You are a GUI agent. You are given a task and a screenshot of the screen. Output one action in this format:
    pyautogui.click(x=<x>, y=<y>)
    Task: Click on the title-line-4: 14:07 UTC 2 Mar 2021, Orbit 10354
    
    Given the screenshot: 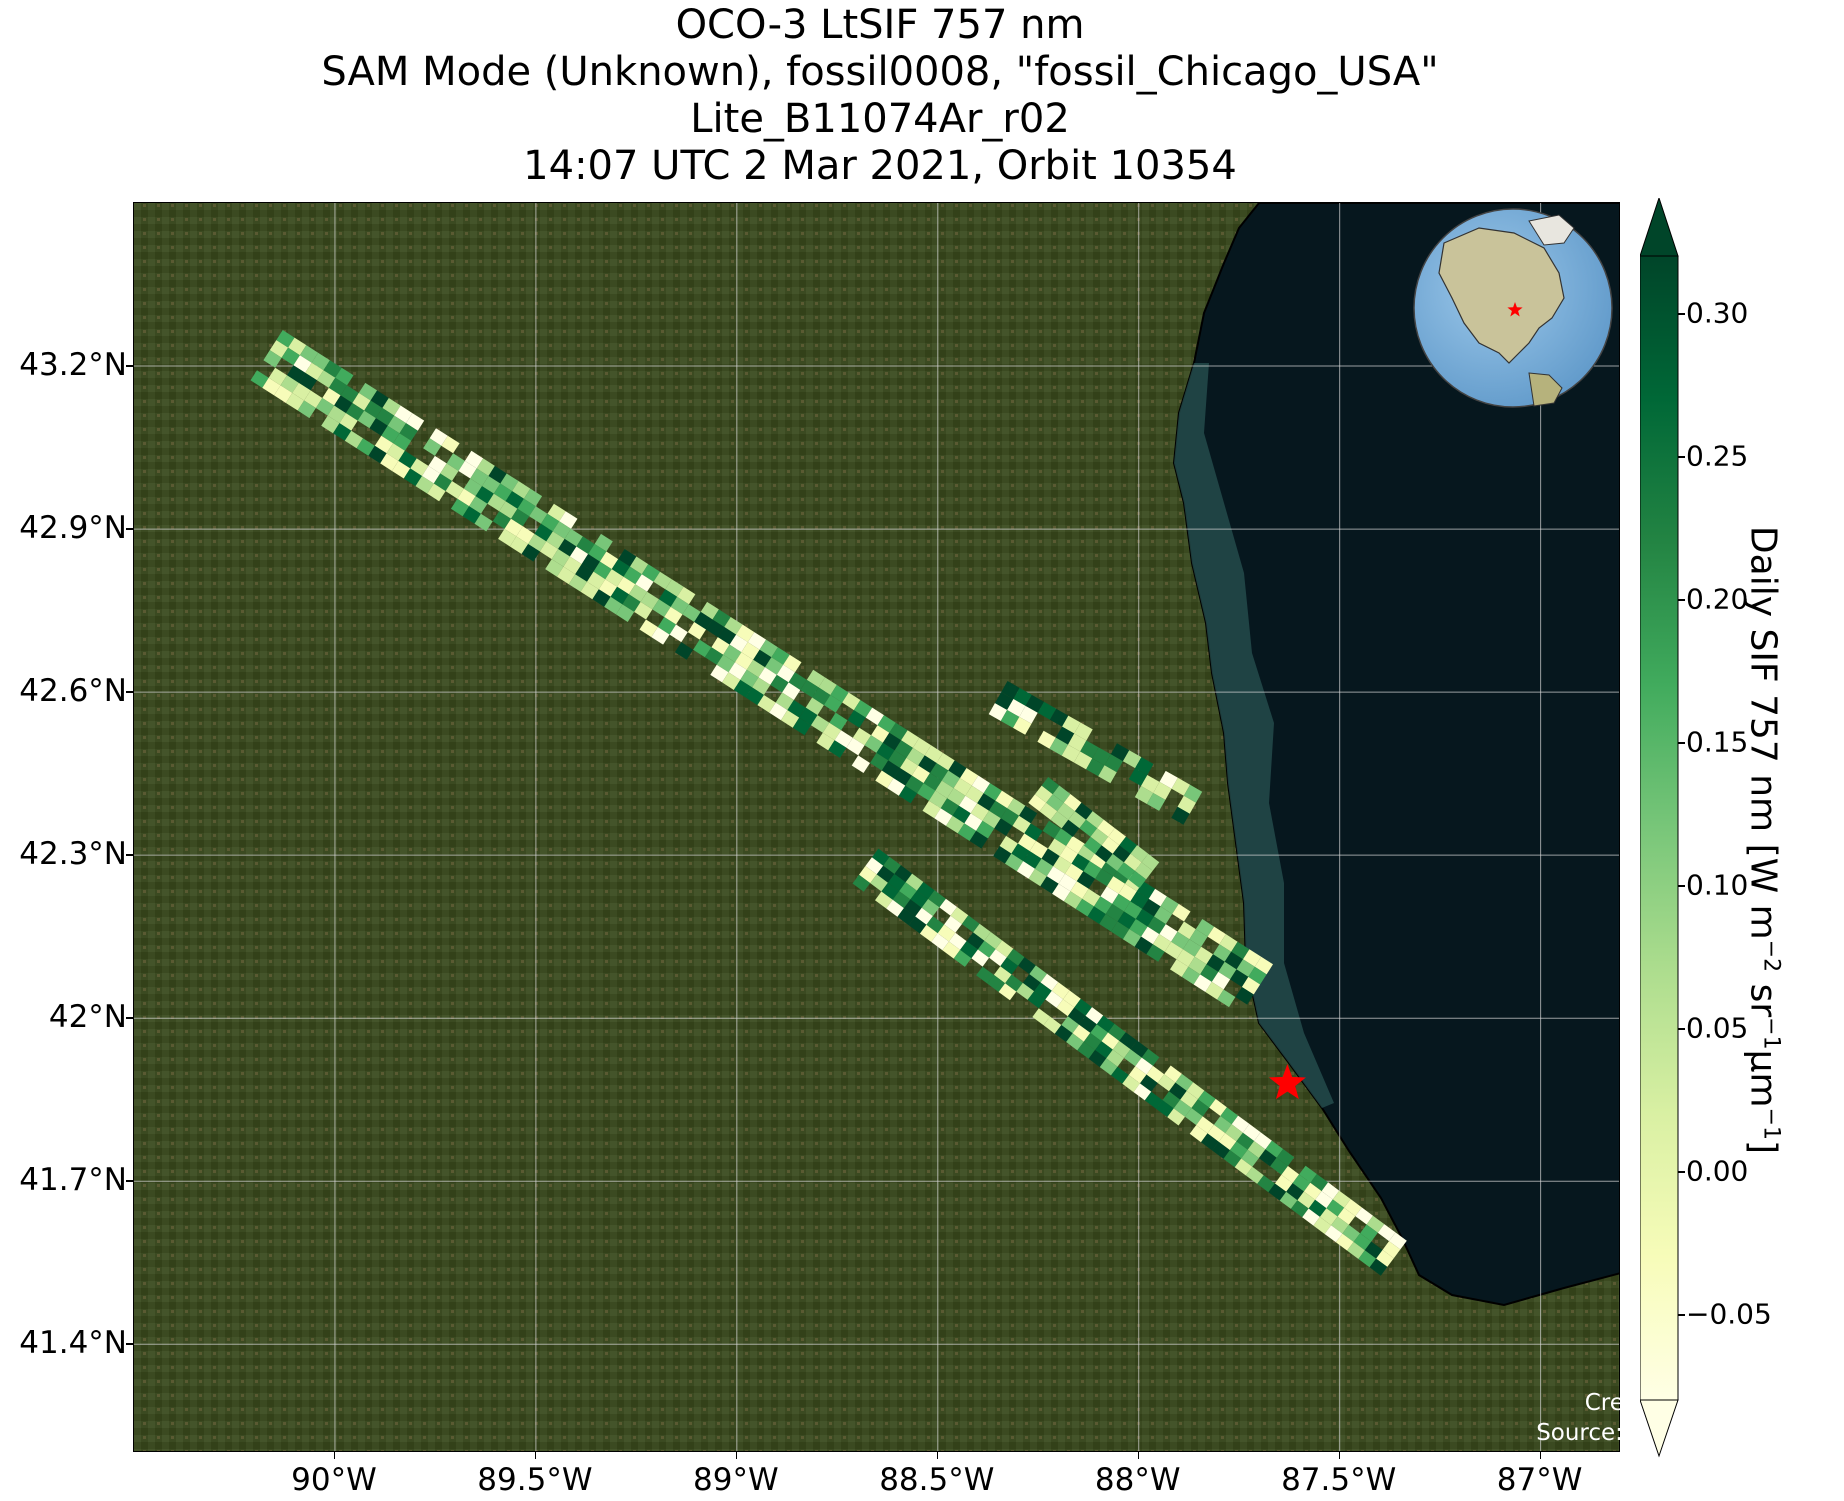 What is the action you would take?
    pyautogui.click(x=880, y=166)
    